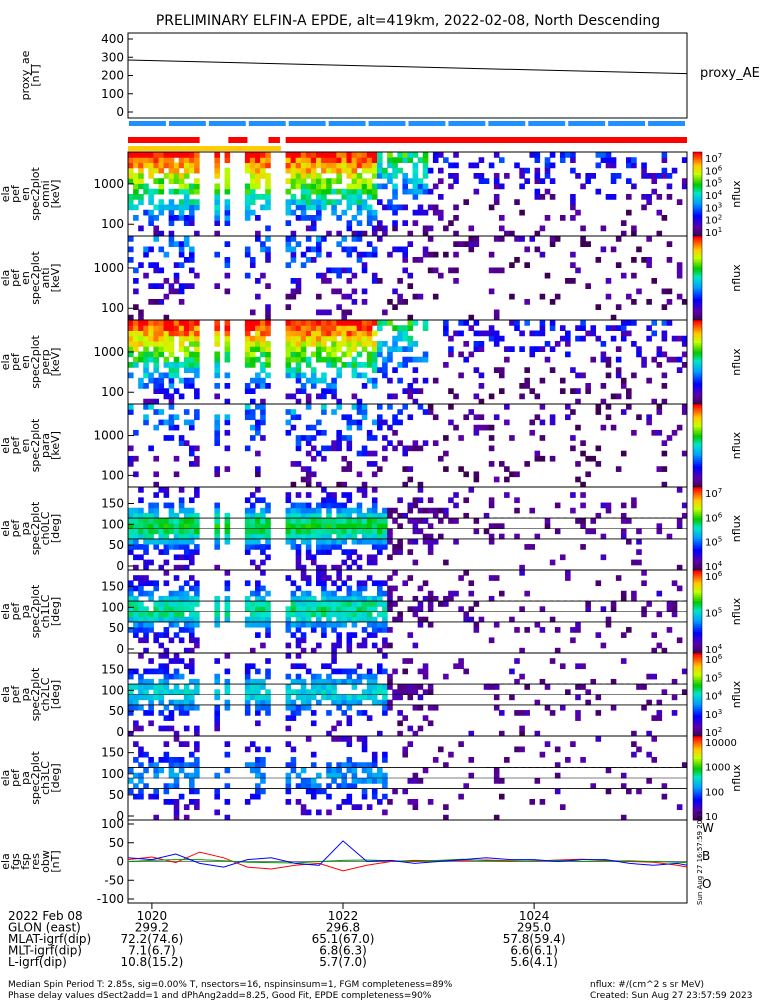  I want to click on ela_pef_pa_spec2plot_ch0LC-tick-label: 50, so click(116, 545).